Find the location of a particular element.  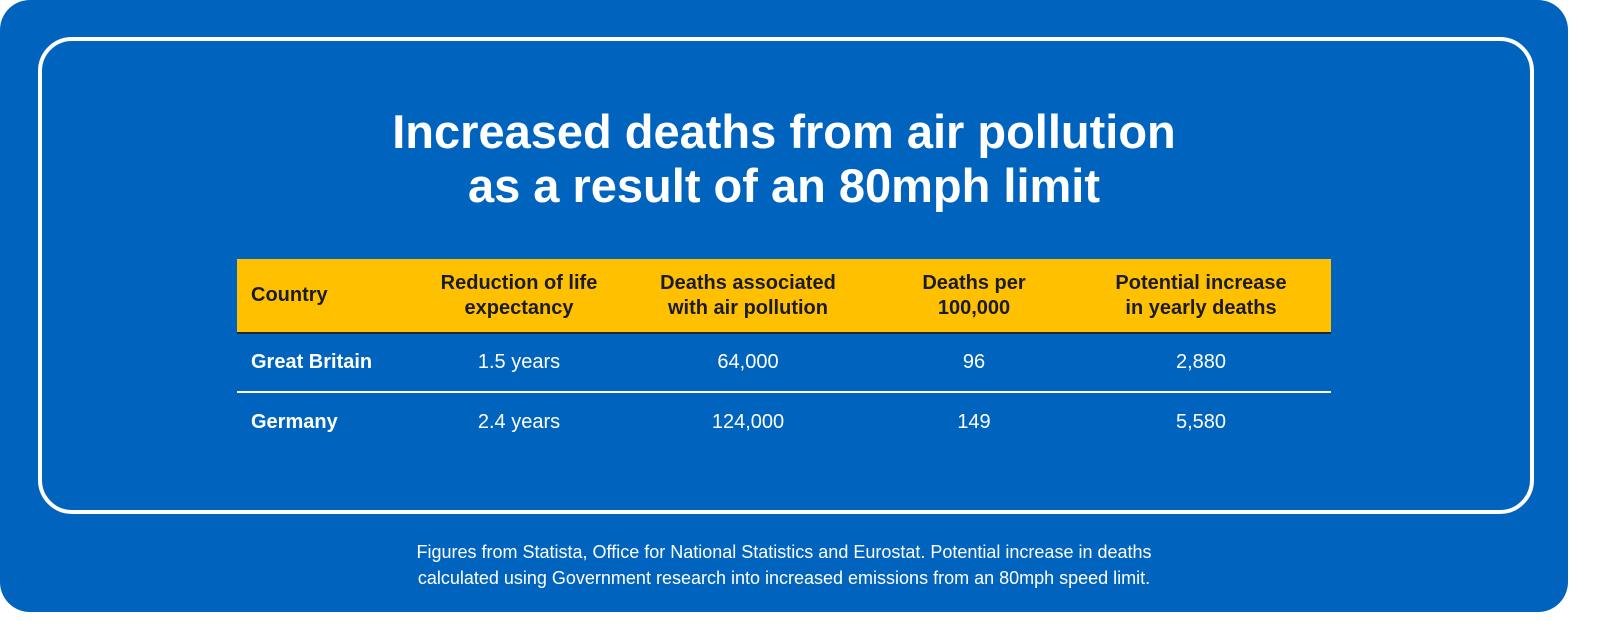

table-cell: Great Britain is located at coordinates (312, 362).